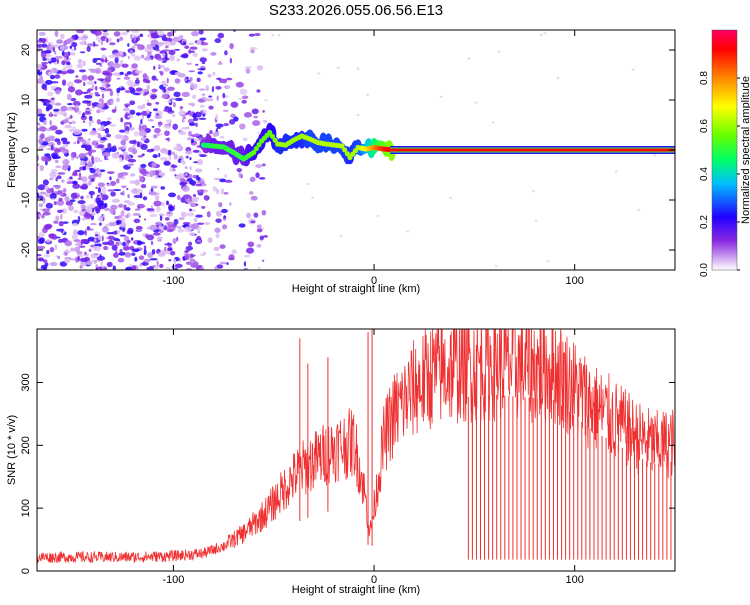 The height and width of the screenshot is (605, 750). I want to click on signal-core, so click(342, 146).